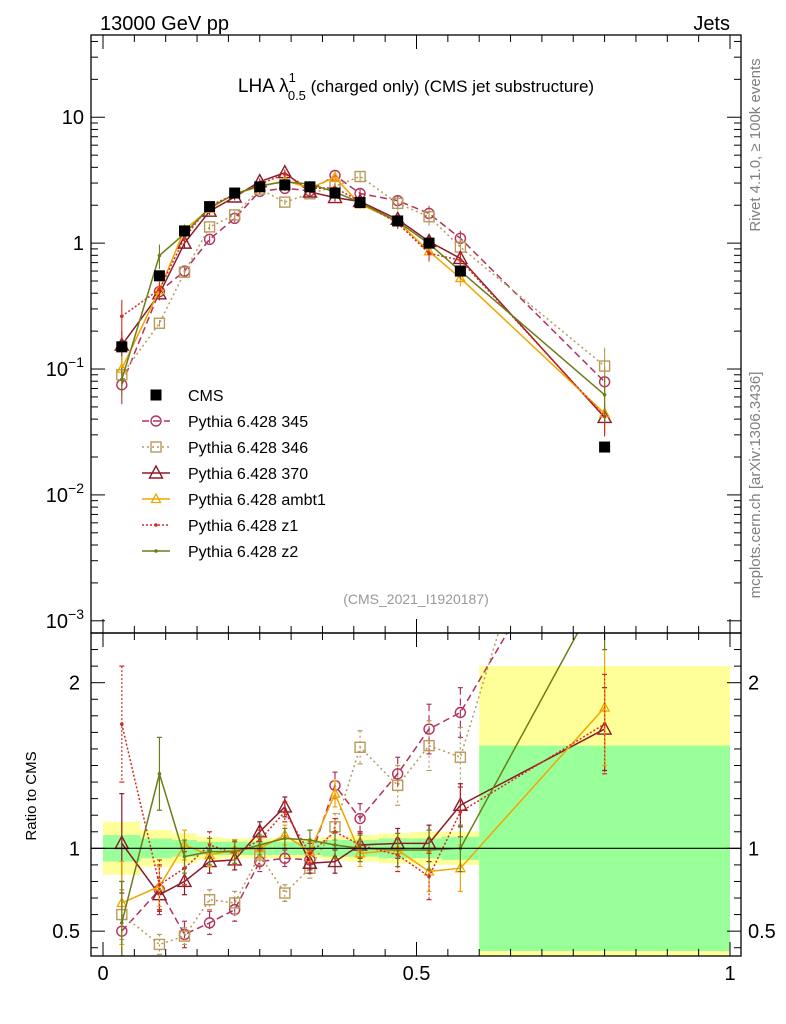  What do you see at coordinates (65, 619) in the screenshot?
I see `y-tick-label: 10⁻³` at bounding box center [65, 619].